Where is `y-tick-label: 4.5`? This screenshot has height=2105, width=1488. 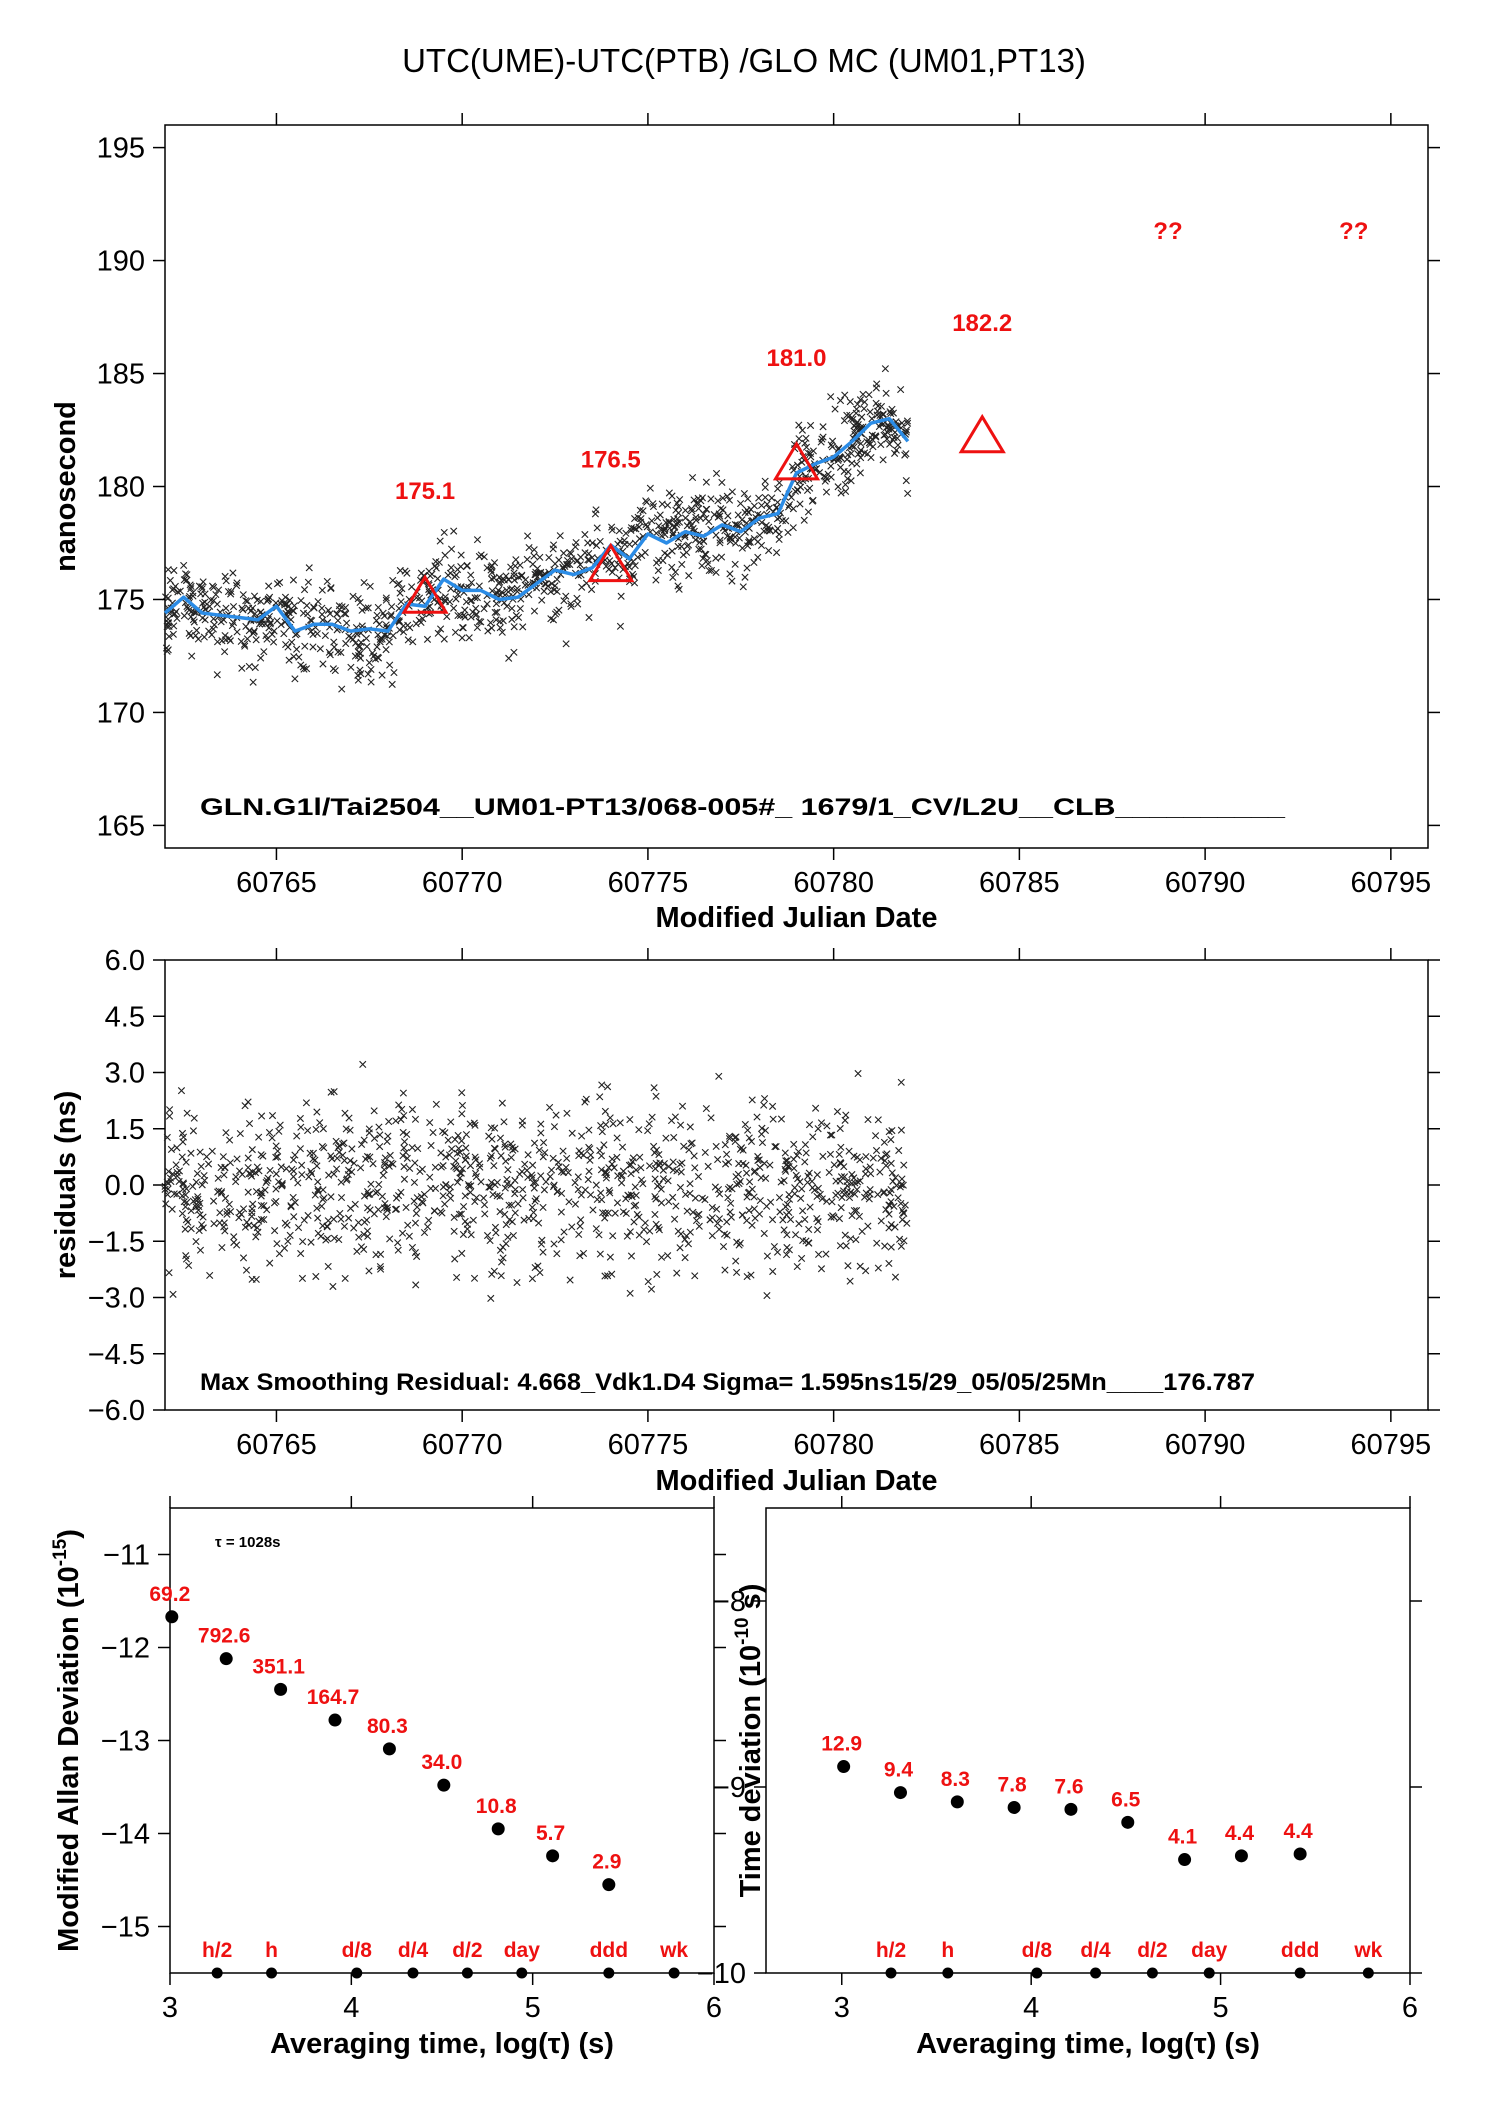
y-tick-label: 4.5 is located at coordinates (125, 1017).